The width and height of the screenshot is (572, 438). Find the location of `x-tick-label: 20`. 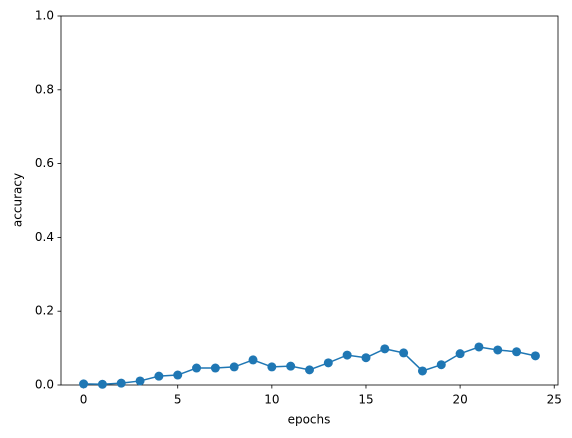

x-tick-label: 20 is located at coordinates (459, 400).